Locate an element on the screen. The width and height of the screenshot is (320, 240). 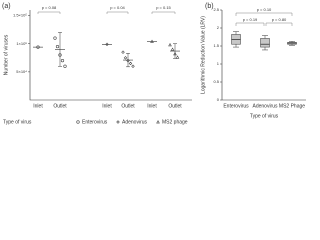
x-tick-label: Adenovirus is located at coordinates (265, 106).